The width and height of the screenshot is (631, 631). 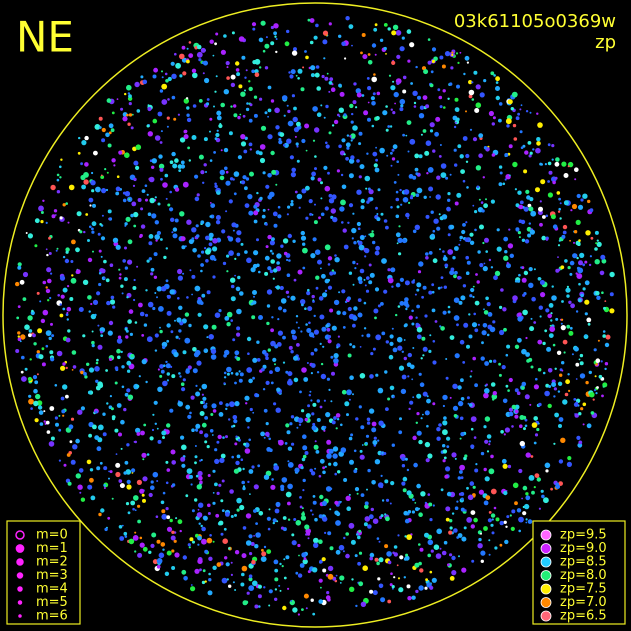 What do you see at coordinates (583, 575) in the screenshot?
I see `zp-label: zp=8.0` at bounding box center [583, 575].